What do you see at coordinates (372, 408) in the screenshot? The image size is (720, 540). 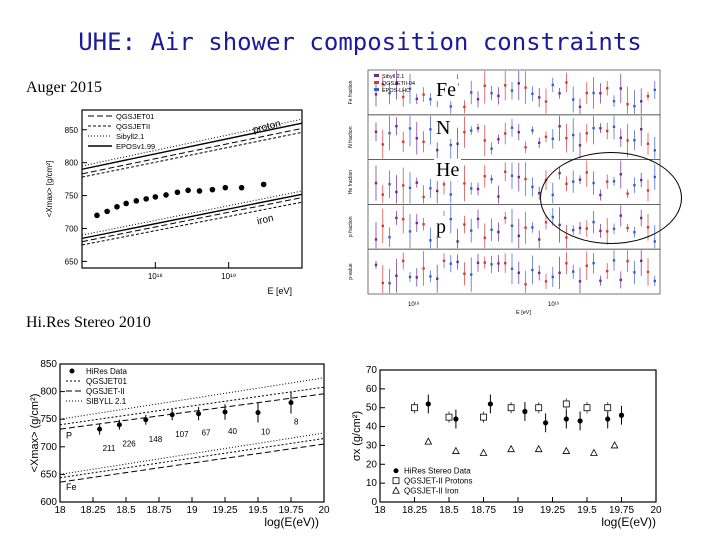 I see `y-tick-label: 50` at bounding box center [372, 408].